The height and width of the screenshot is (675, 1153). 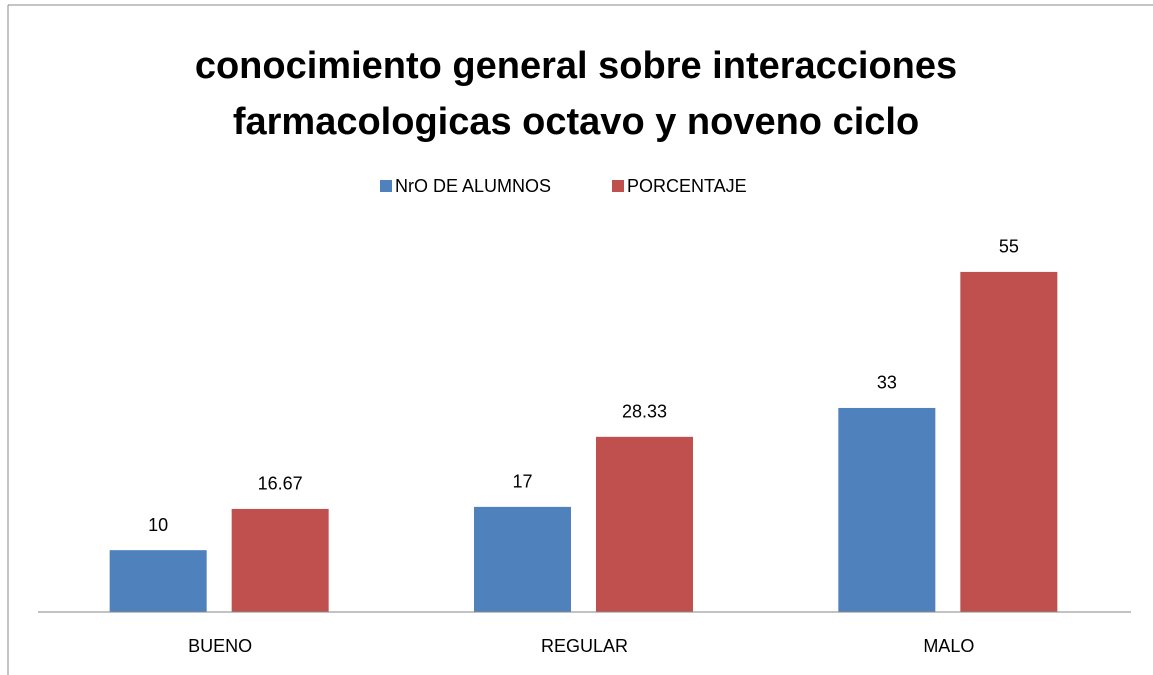 What do you see at coordinates (522, 482) in the screenshot?
I see `data-label: 17` at bounding box center [522, 482].